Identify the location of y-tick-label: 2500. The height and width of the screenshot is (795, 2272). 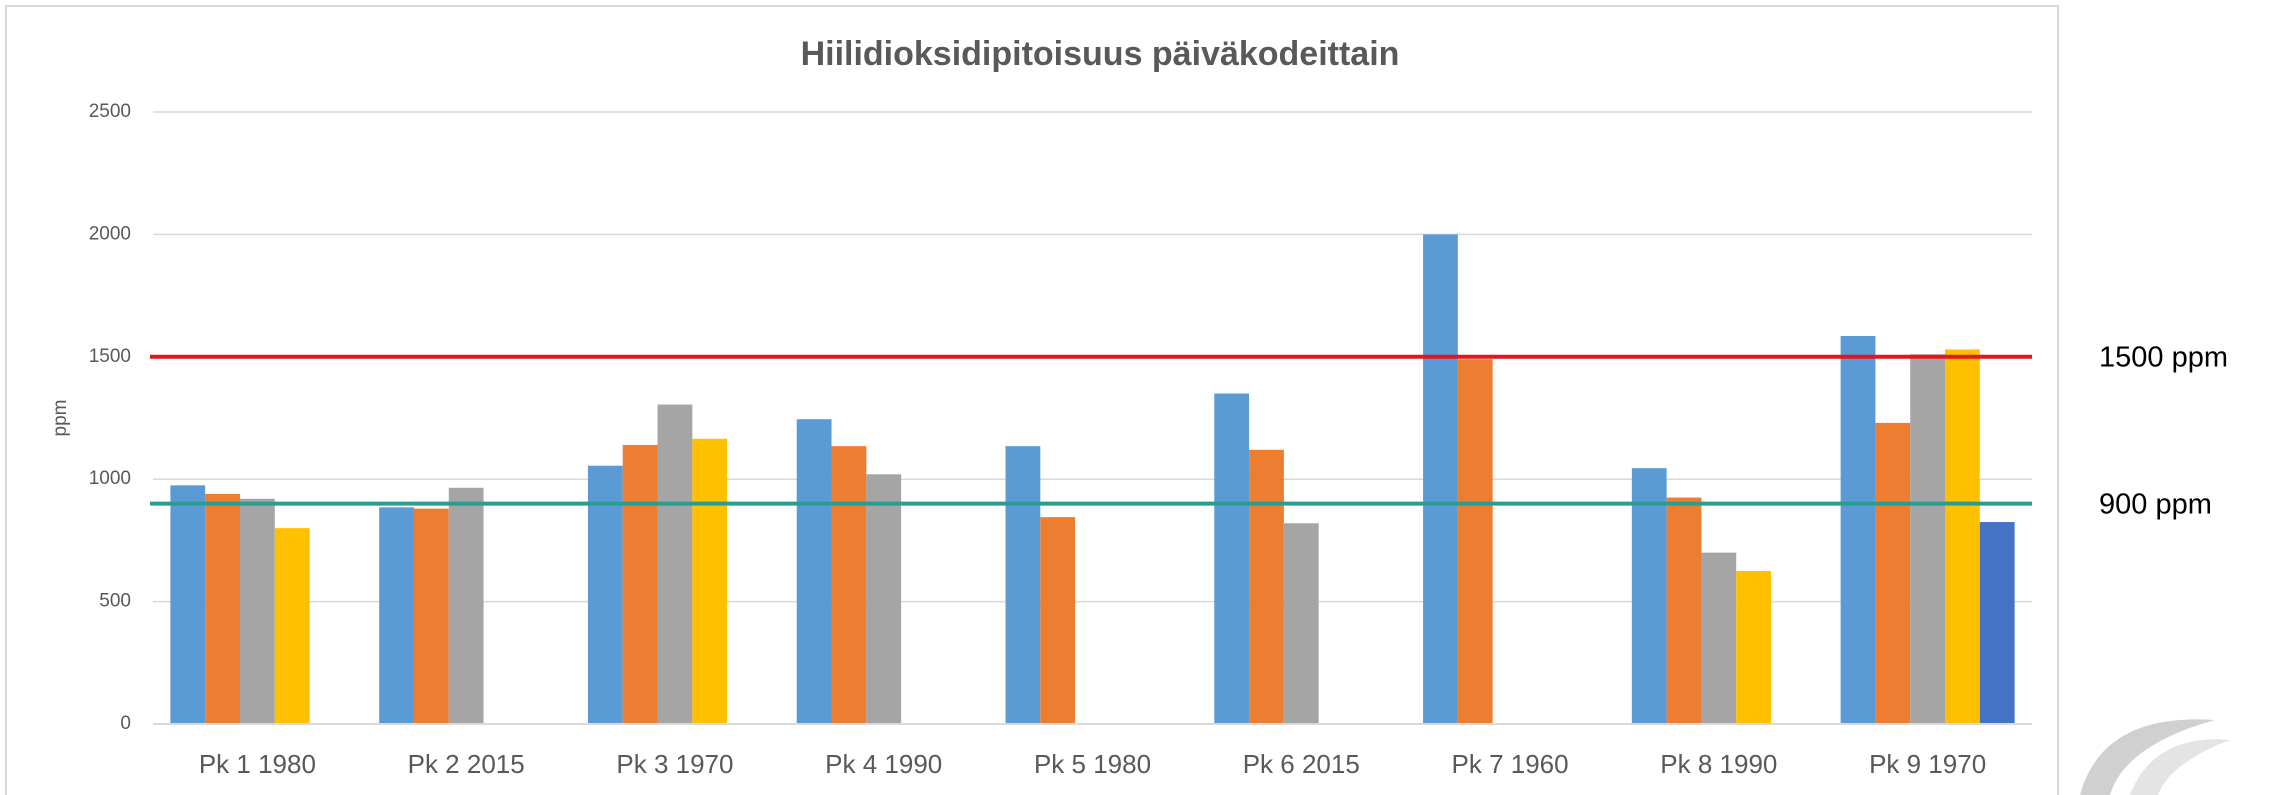
(110, 111).